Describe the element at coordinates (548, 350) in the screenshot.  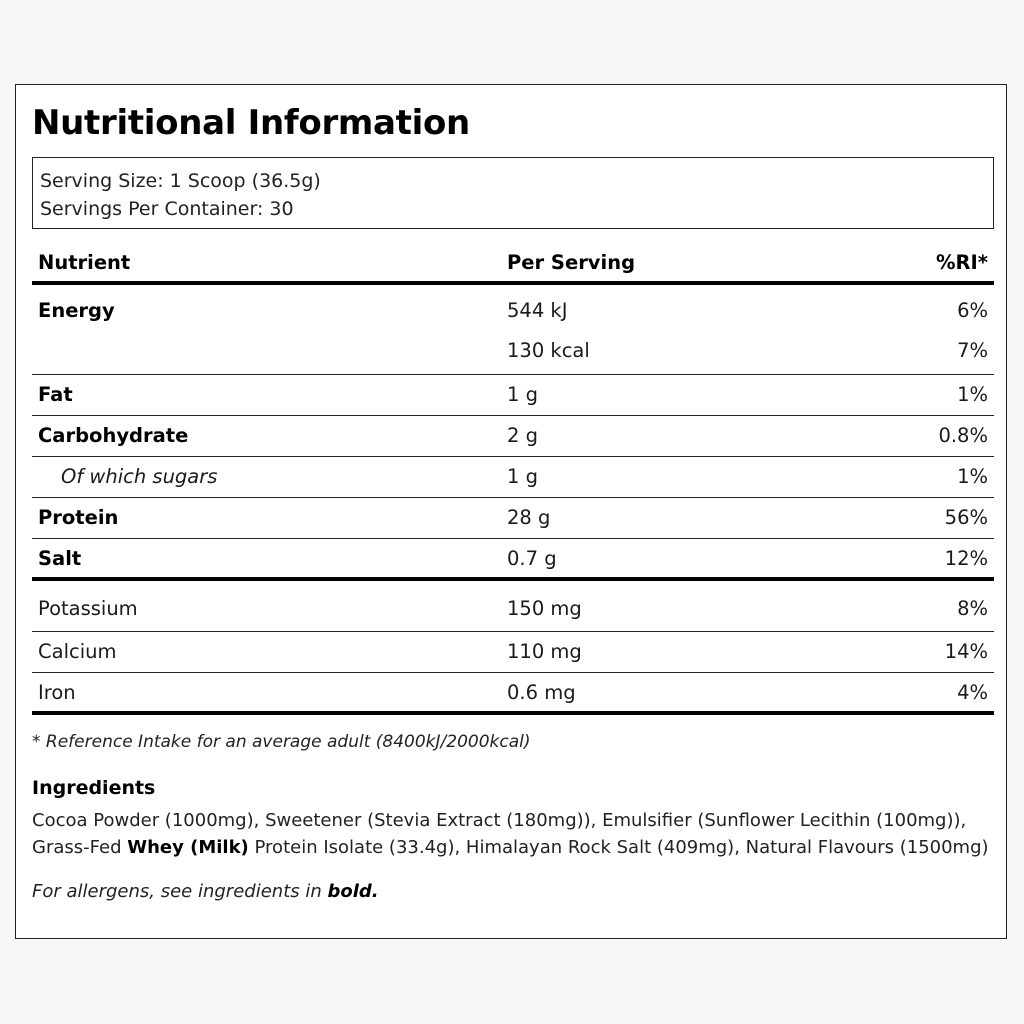
I see `nutrient-value: 130 kcal` at that location.